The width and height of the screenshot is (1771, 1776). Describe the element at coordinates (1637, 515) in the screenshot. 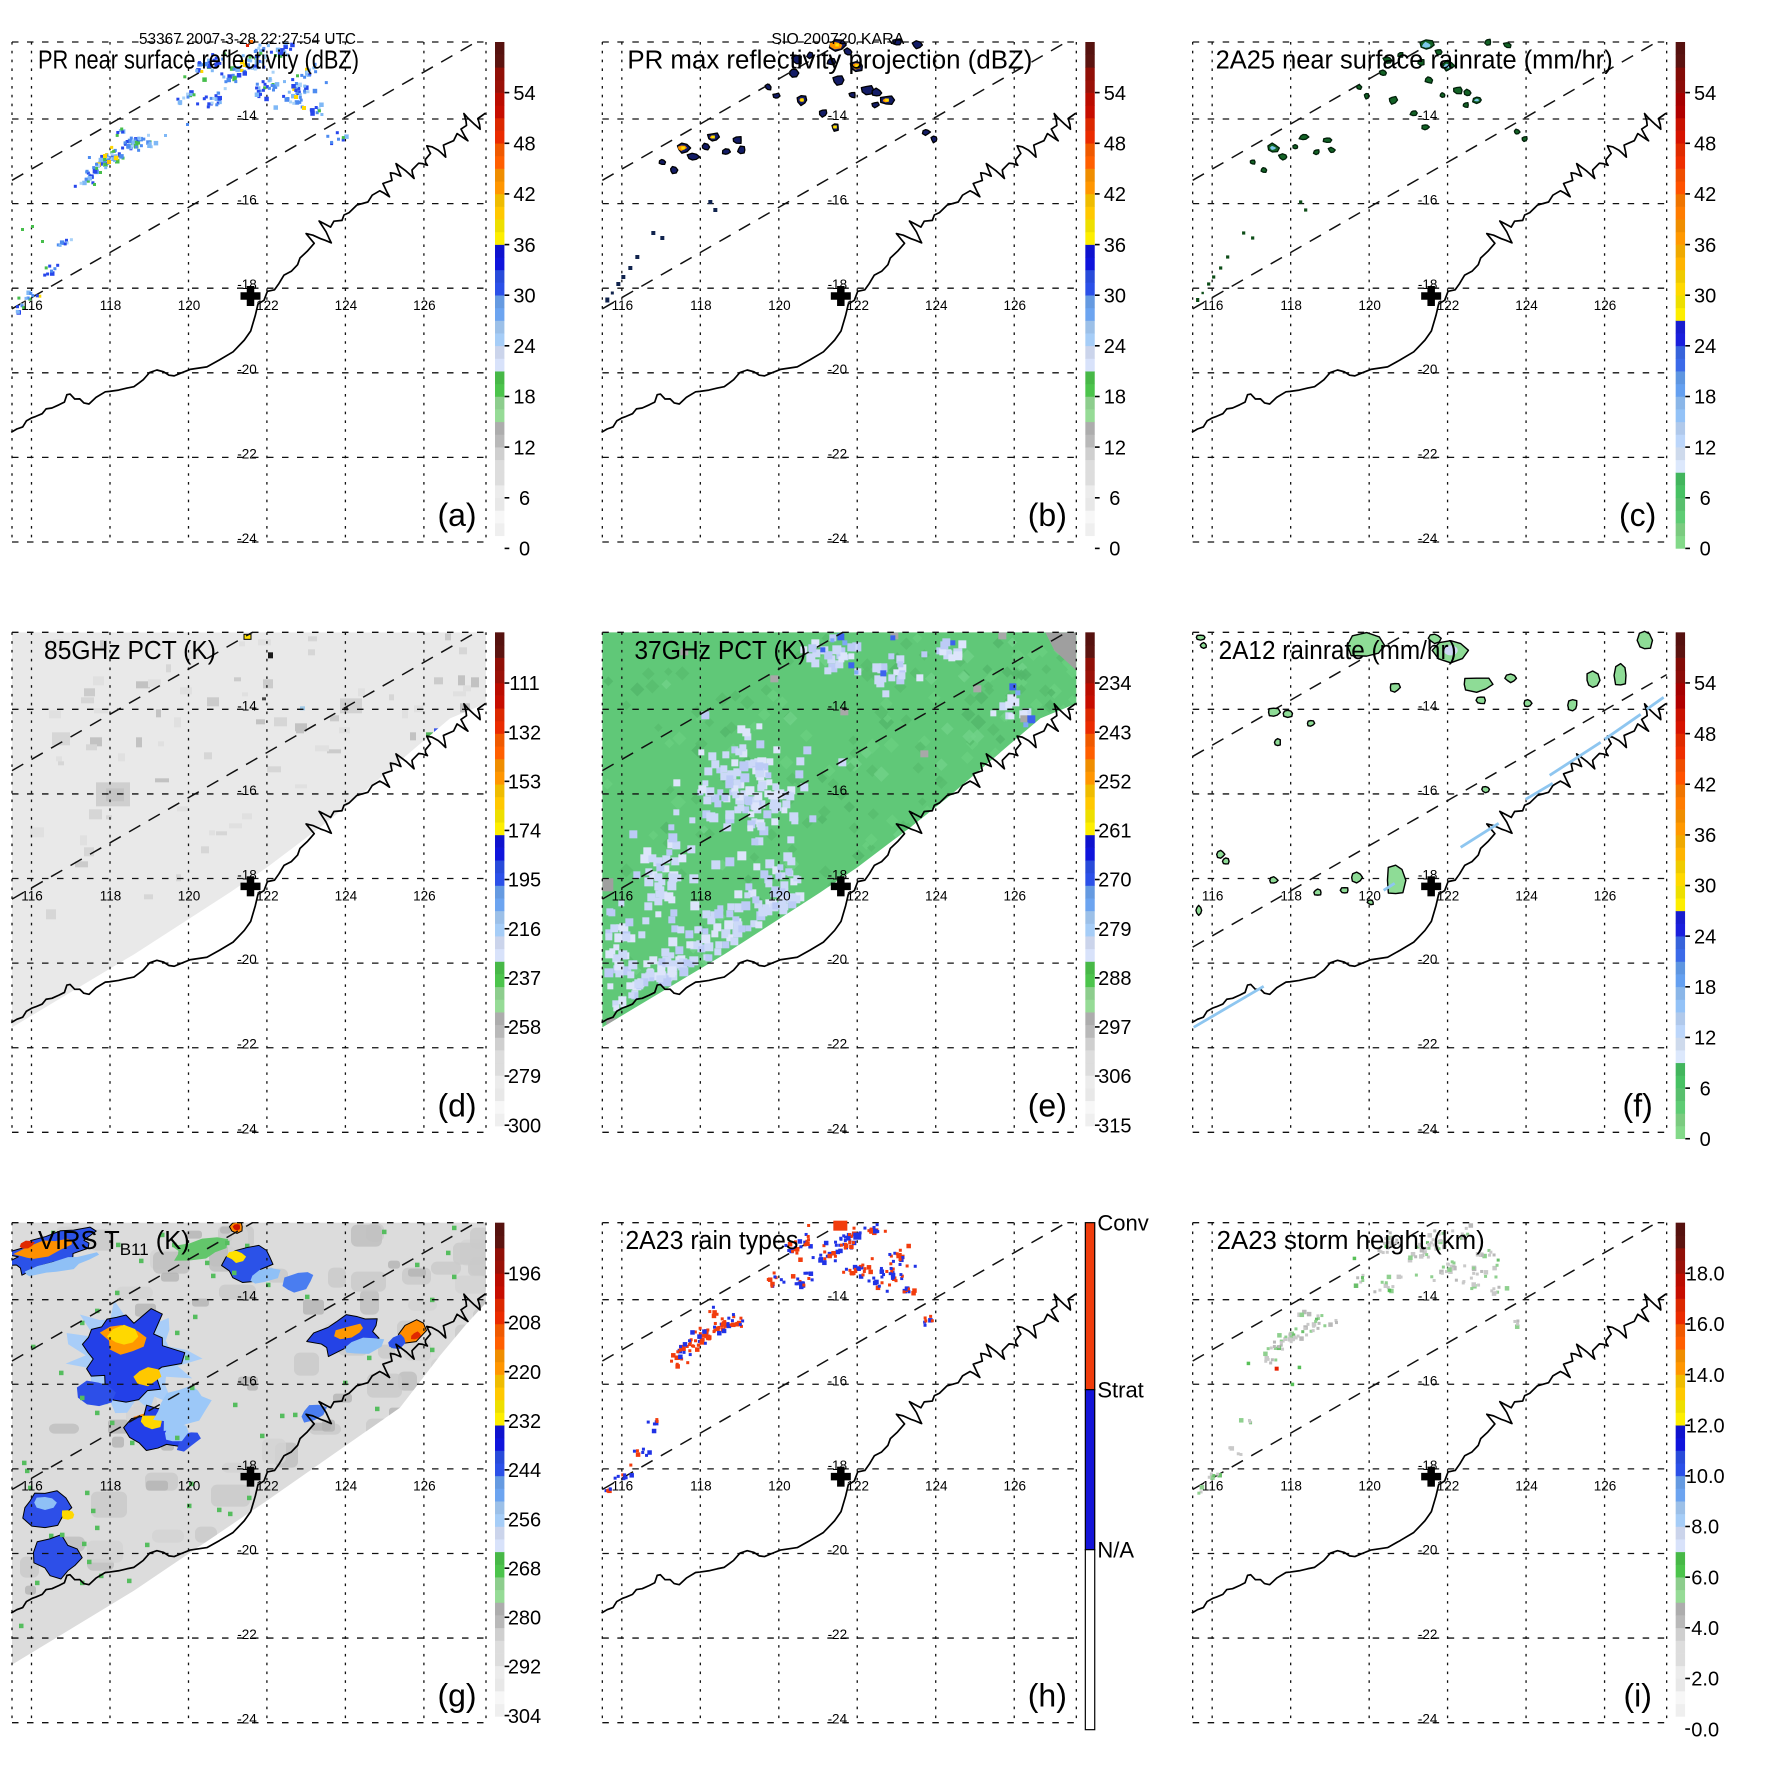

I see `svg-text: (c)` at that location.